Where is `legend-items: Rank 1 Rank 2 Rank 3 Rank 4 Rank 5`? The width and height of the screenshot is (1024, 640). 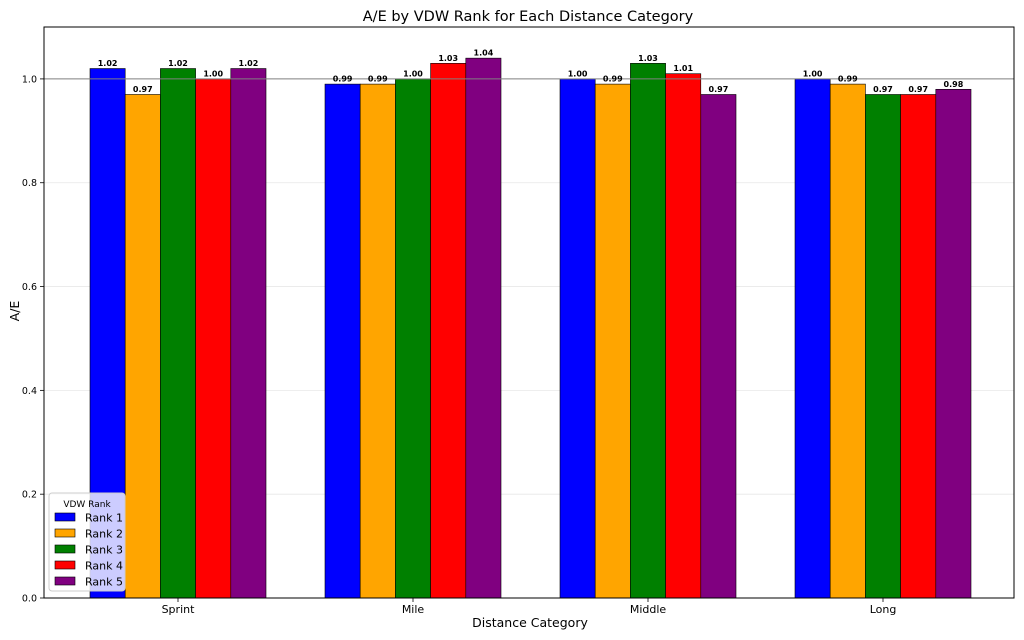
legend-items: Rank 1 Rank 2 Rank 3 Rank 4 Rank 5 is located at coordinates (88, 550).